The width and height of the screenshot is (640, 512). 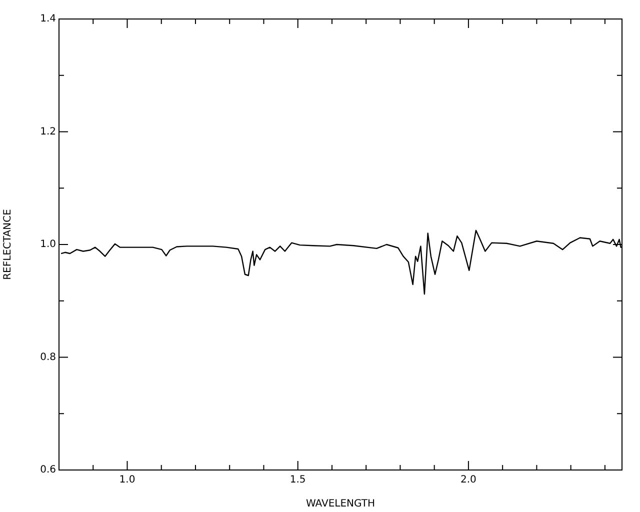 I want to click on x-tick-label: 1.0, so click(x=127, y=480).